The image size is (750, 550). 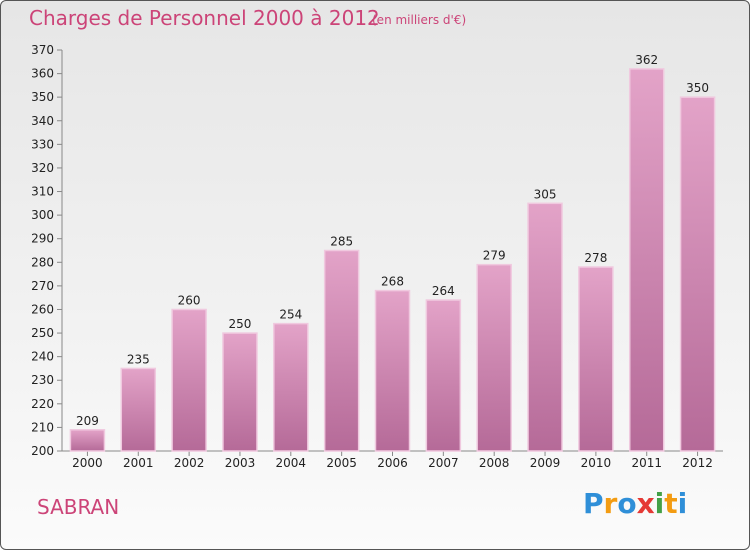 What do you see at coordinates (42, 380) in the screenshot?
I see `y-tick-label: 230` at bounding box center [42, 380].